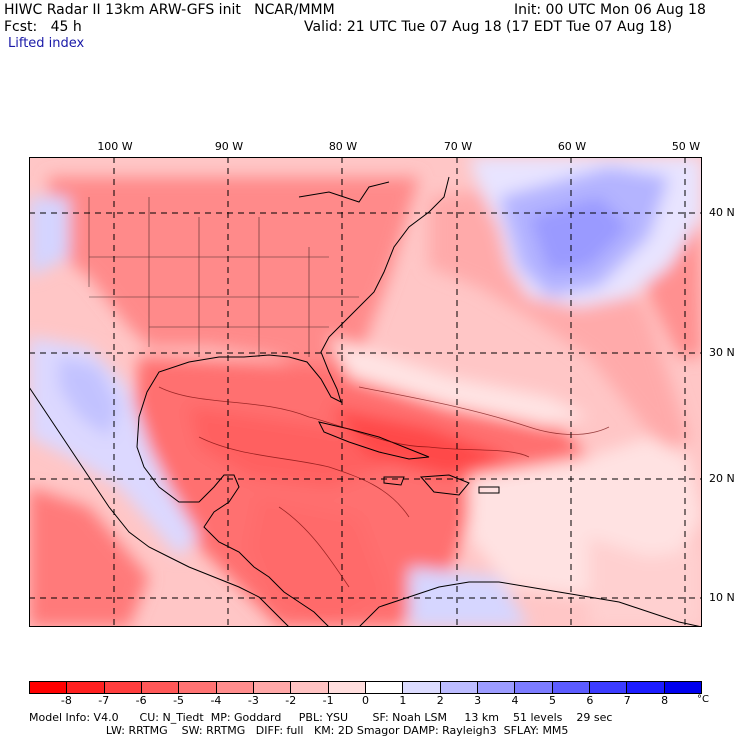 The image size is (740, 740). I want to click on model-title: HIWC Radar II 13km ARW-GFS init NCAR/MMM, so click(169, 10).